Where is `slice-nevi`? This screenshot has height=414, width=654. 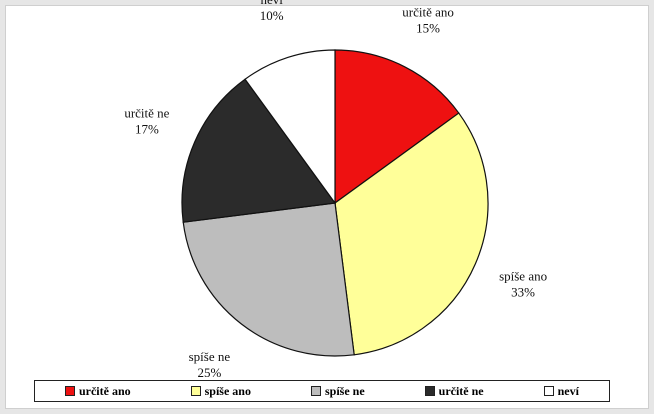 slice-nevi is located at coordinates (290, 127).